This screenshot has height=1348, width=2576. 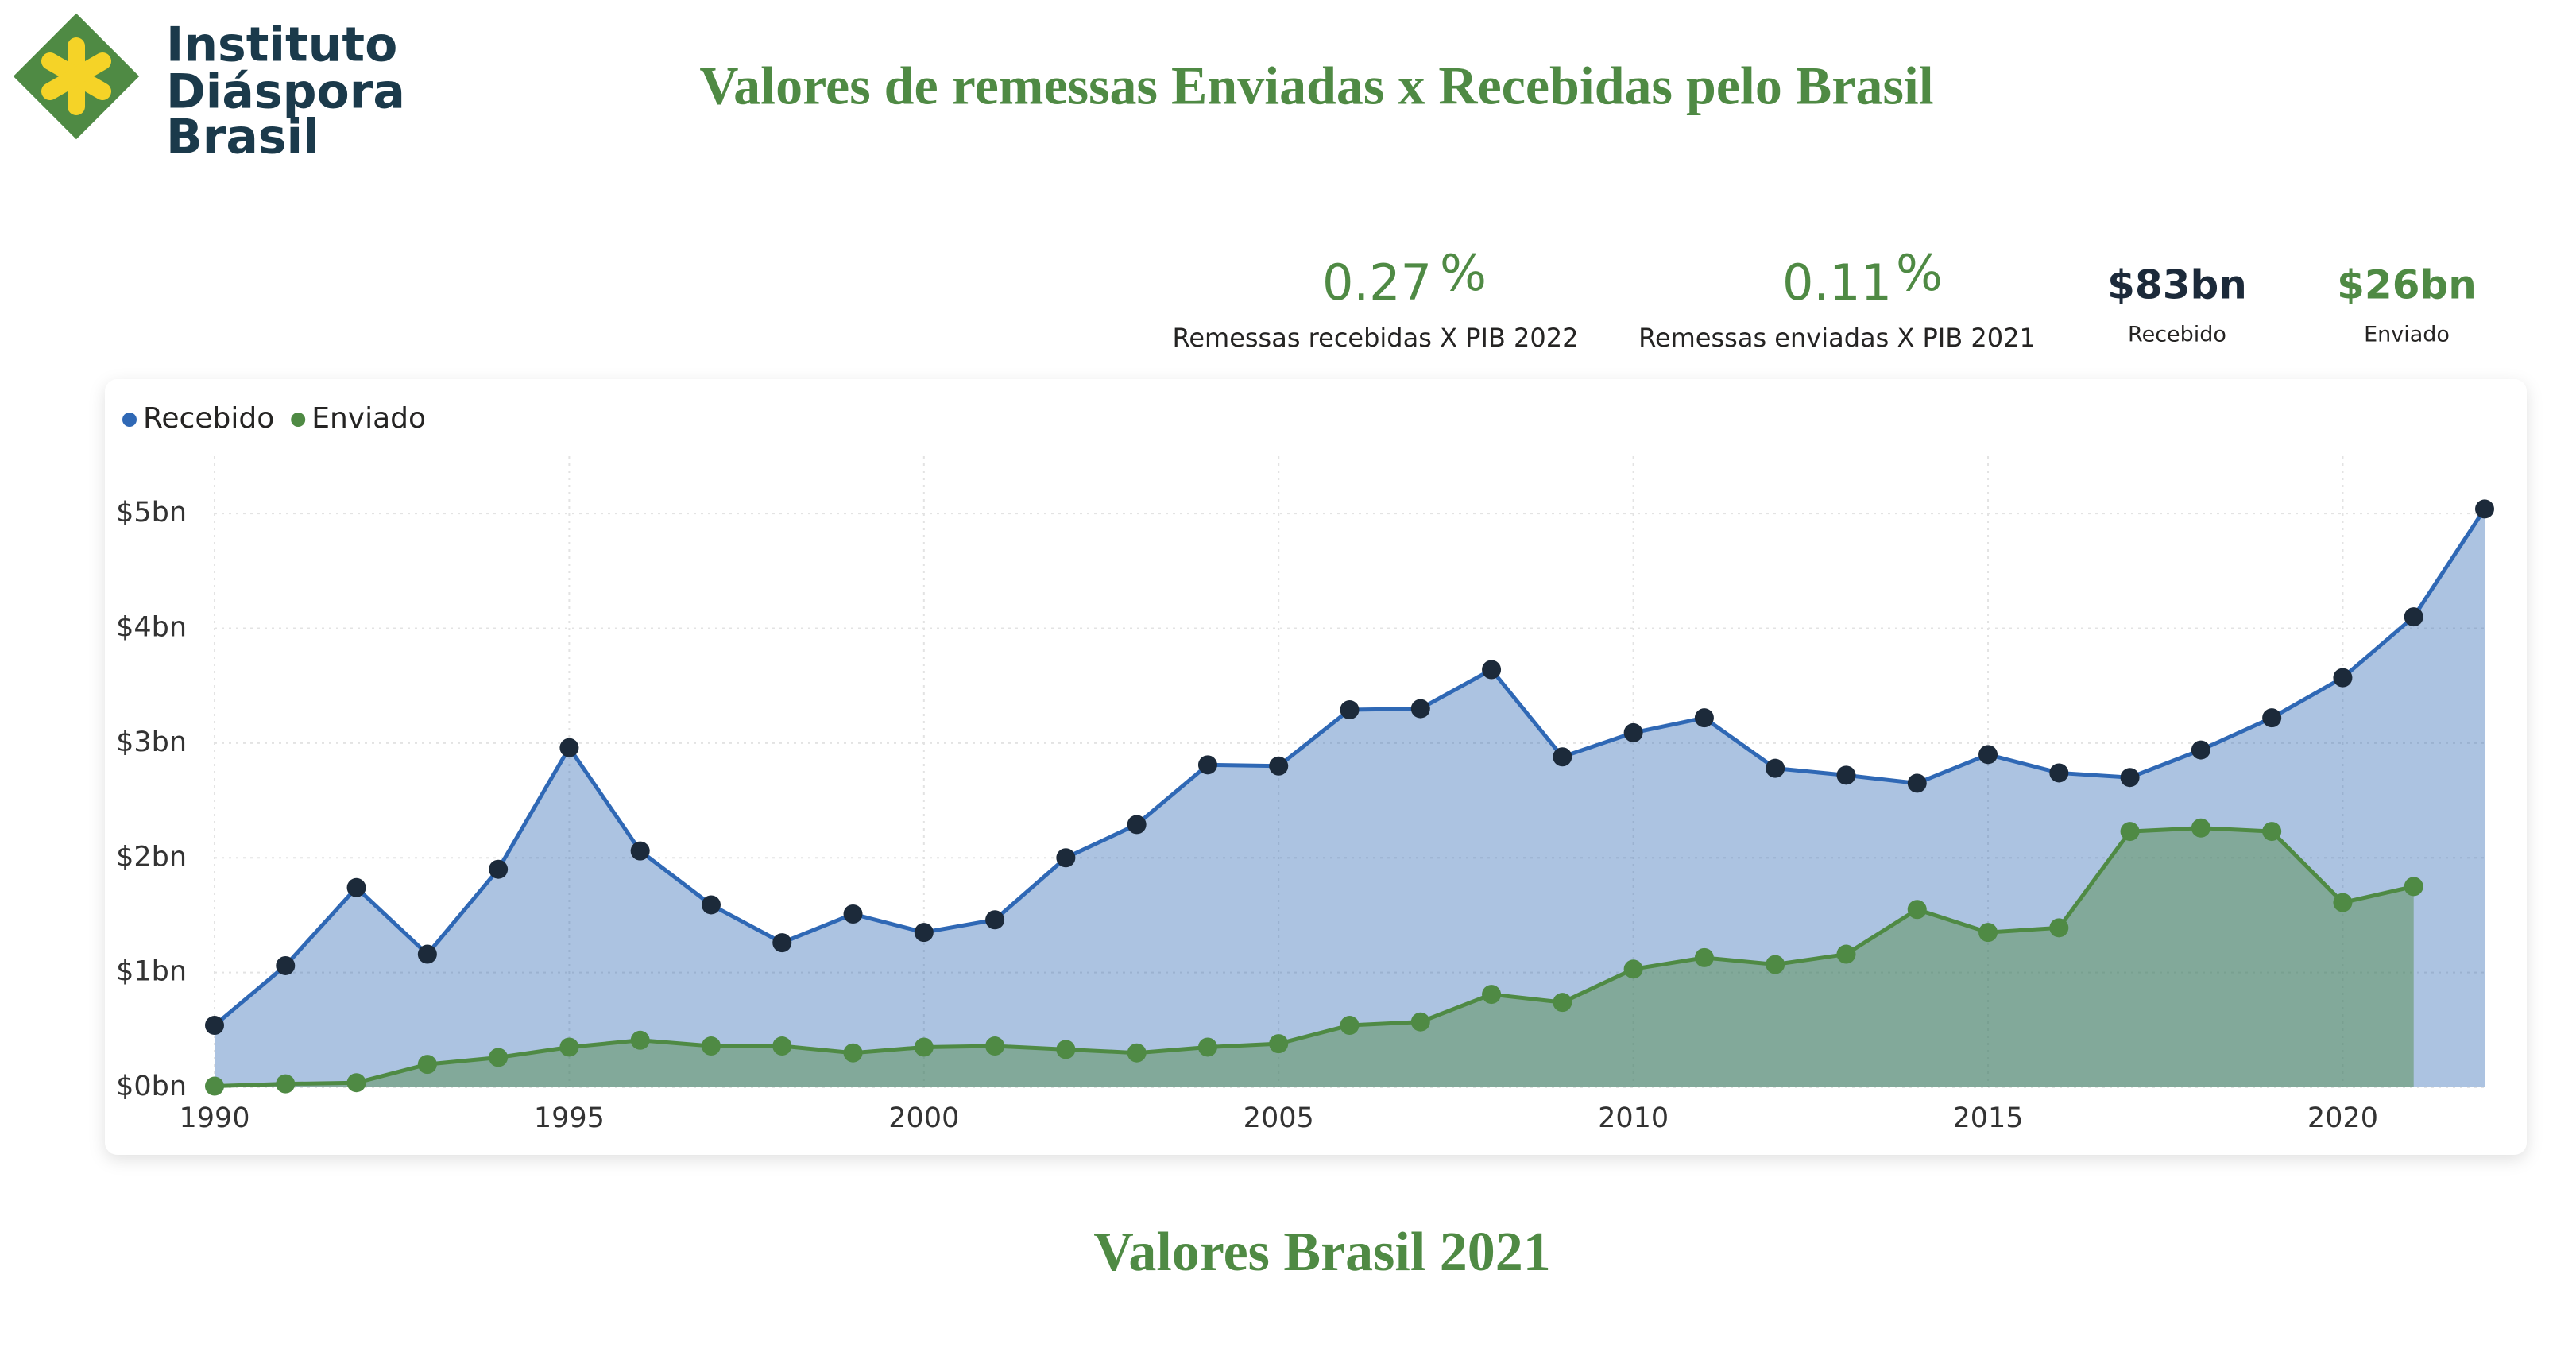 What do you see at coordinates (214, 1118) in the screenshot?
I see `x-tick-label: 1990` at bounding box center [214, 1118].